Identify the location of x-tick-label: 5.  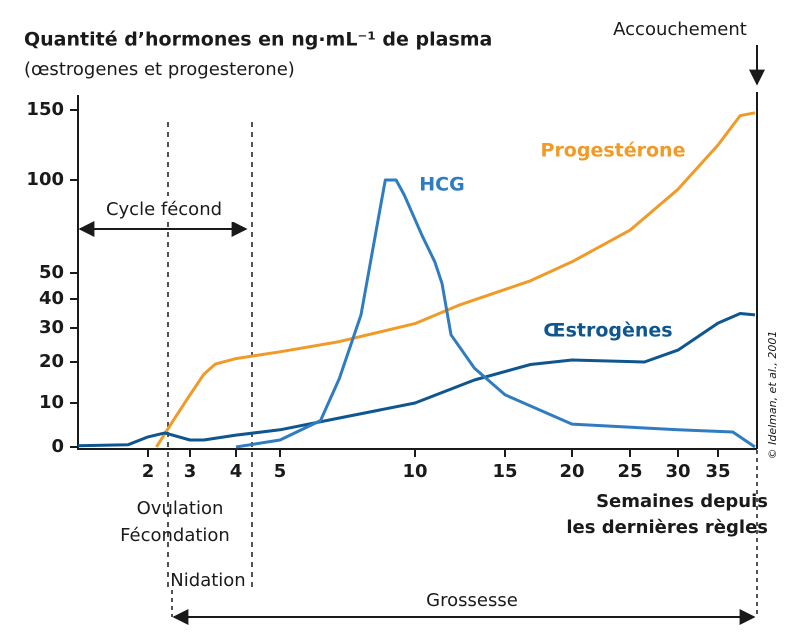
(280, 471).